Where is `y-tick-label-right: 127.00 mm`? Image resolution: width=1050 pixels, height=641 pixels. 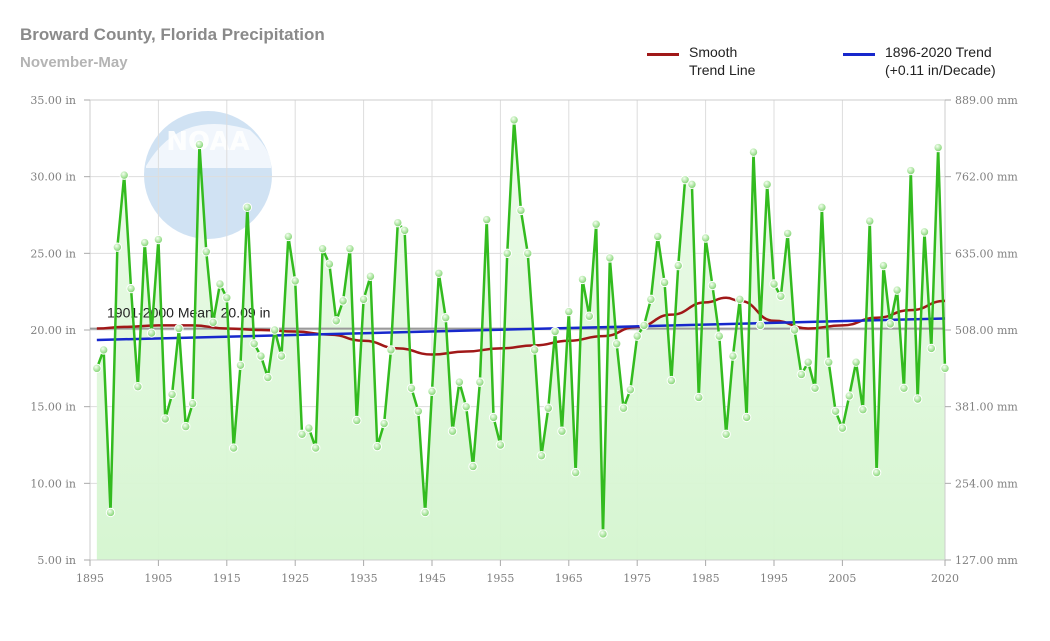 y-tick-label-right: 127.00 mm is located at coordinates (986, 560).